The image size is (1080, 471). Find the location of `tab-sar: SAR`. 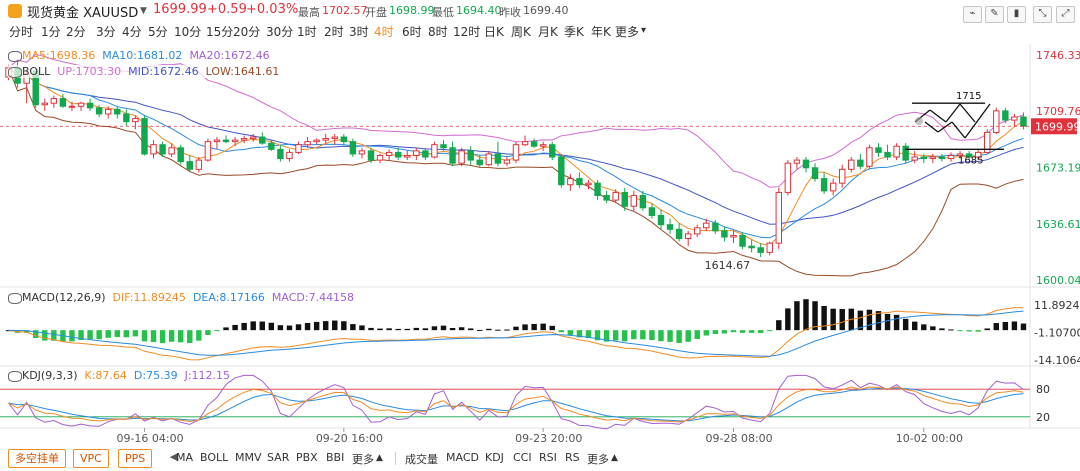

tab-sar: SAR is located at coordinates (278, 457).